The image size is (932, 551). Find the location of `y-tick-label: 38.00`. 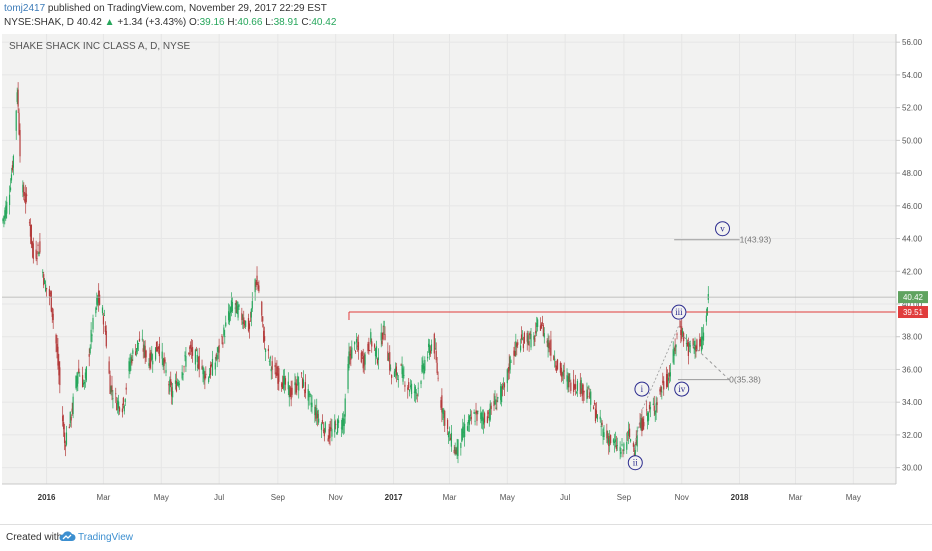

y-tick-label: 38.00 is located at coordinates (912, 337).